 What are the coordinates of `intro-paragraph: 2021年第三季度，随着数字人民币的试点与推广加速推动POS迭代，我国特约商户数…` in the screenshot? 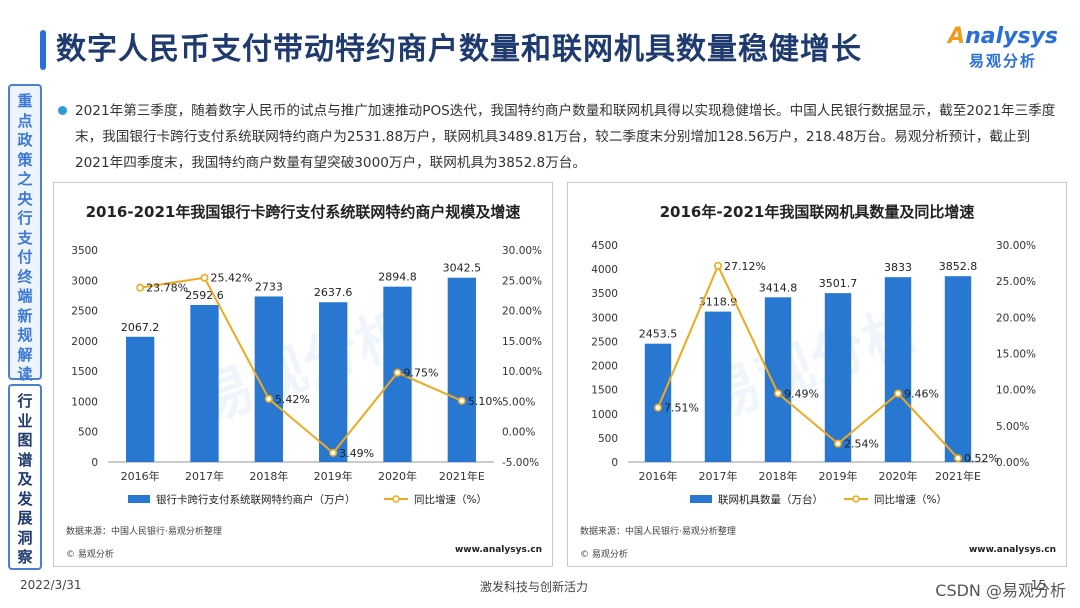 It's located at (558, 137).